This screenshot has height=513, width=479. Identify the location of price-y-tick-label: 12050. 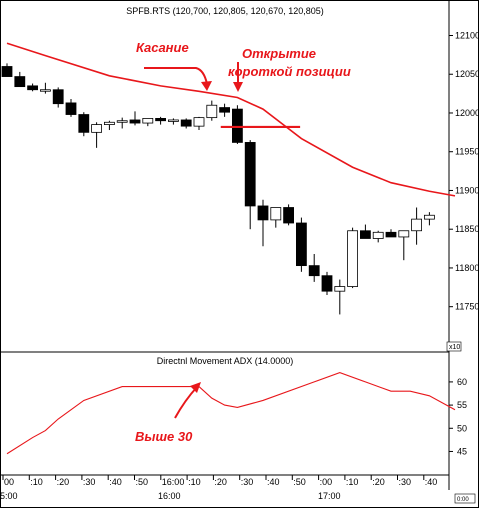
(467, 74).